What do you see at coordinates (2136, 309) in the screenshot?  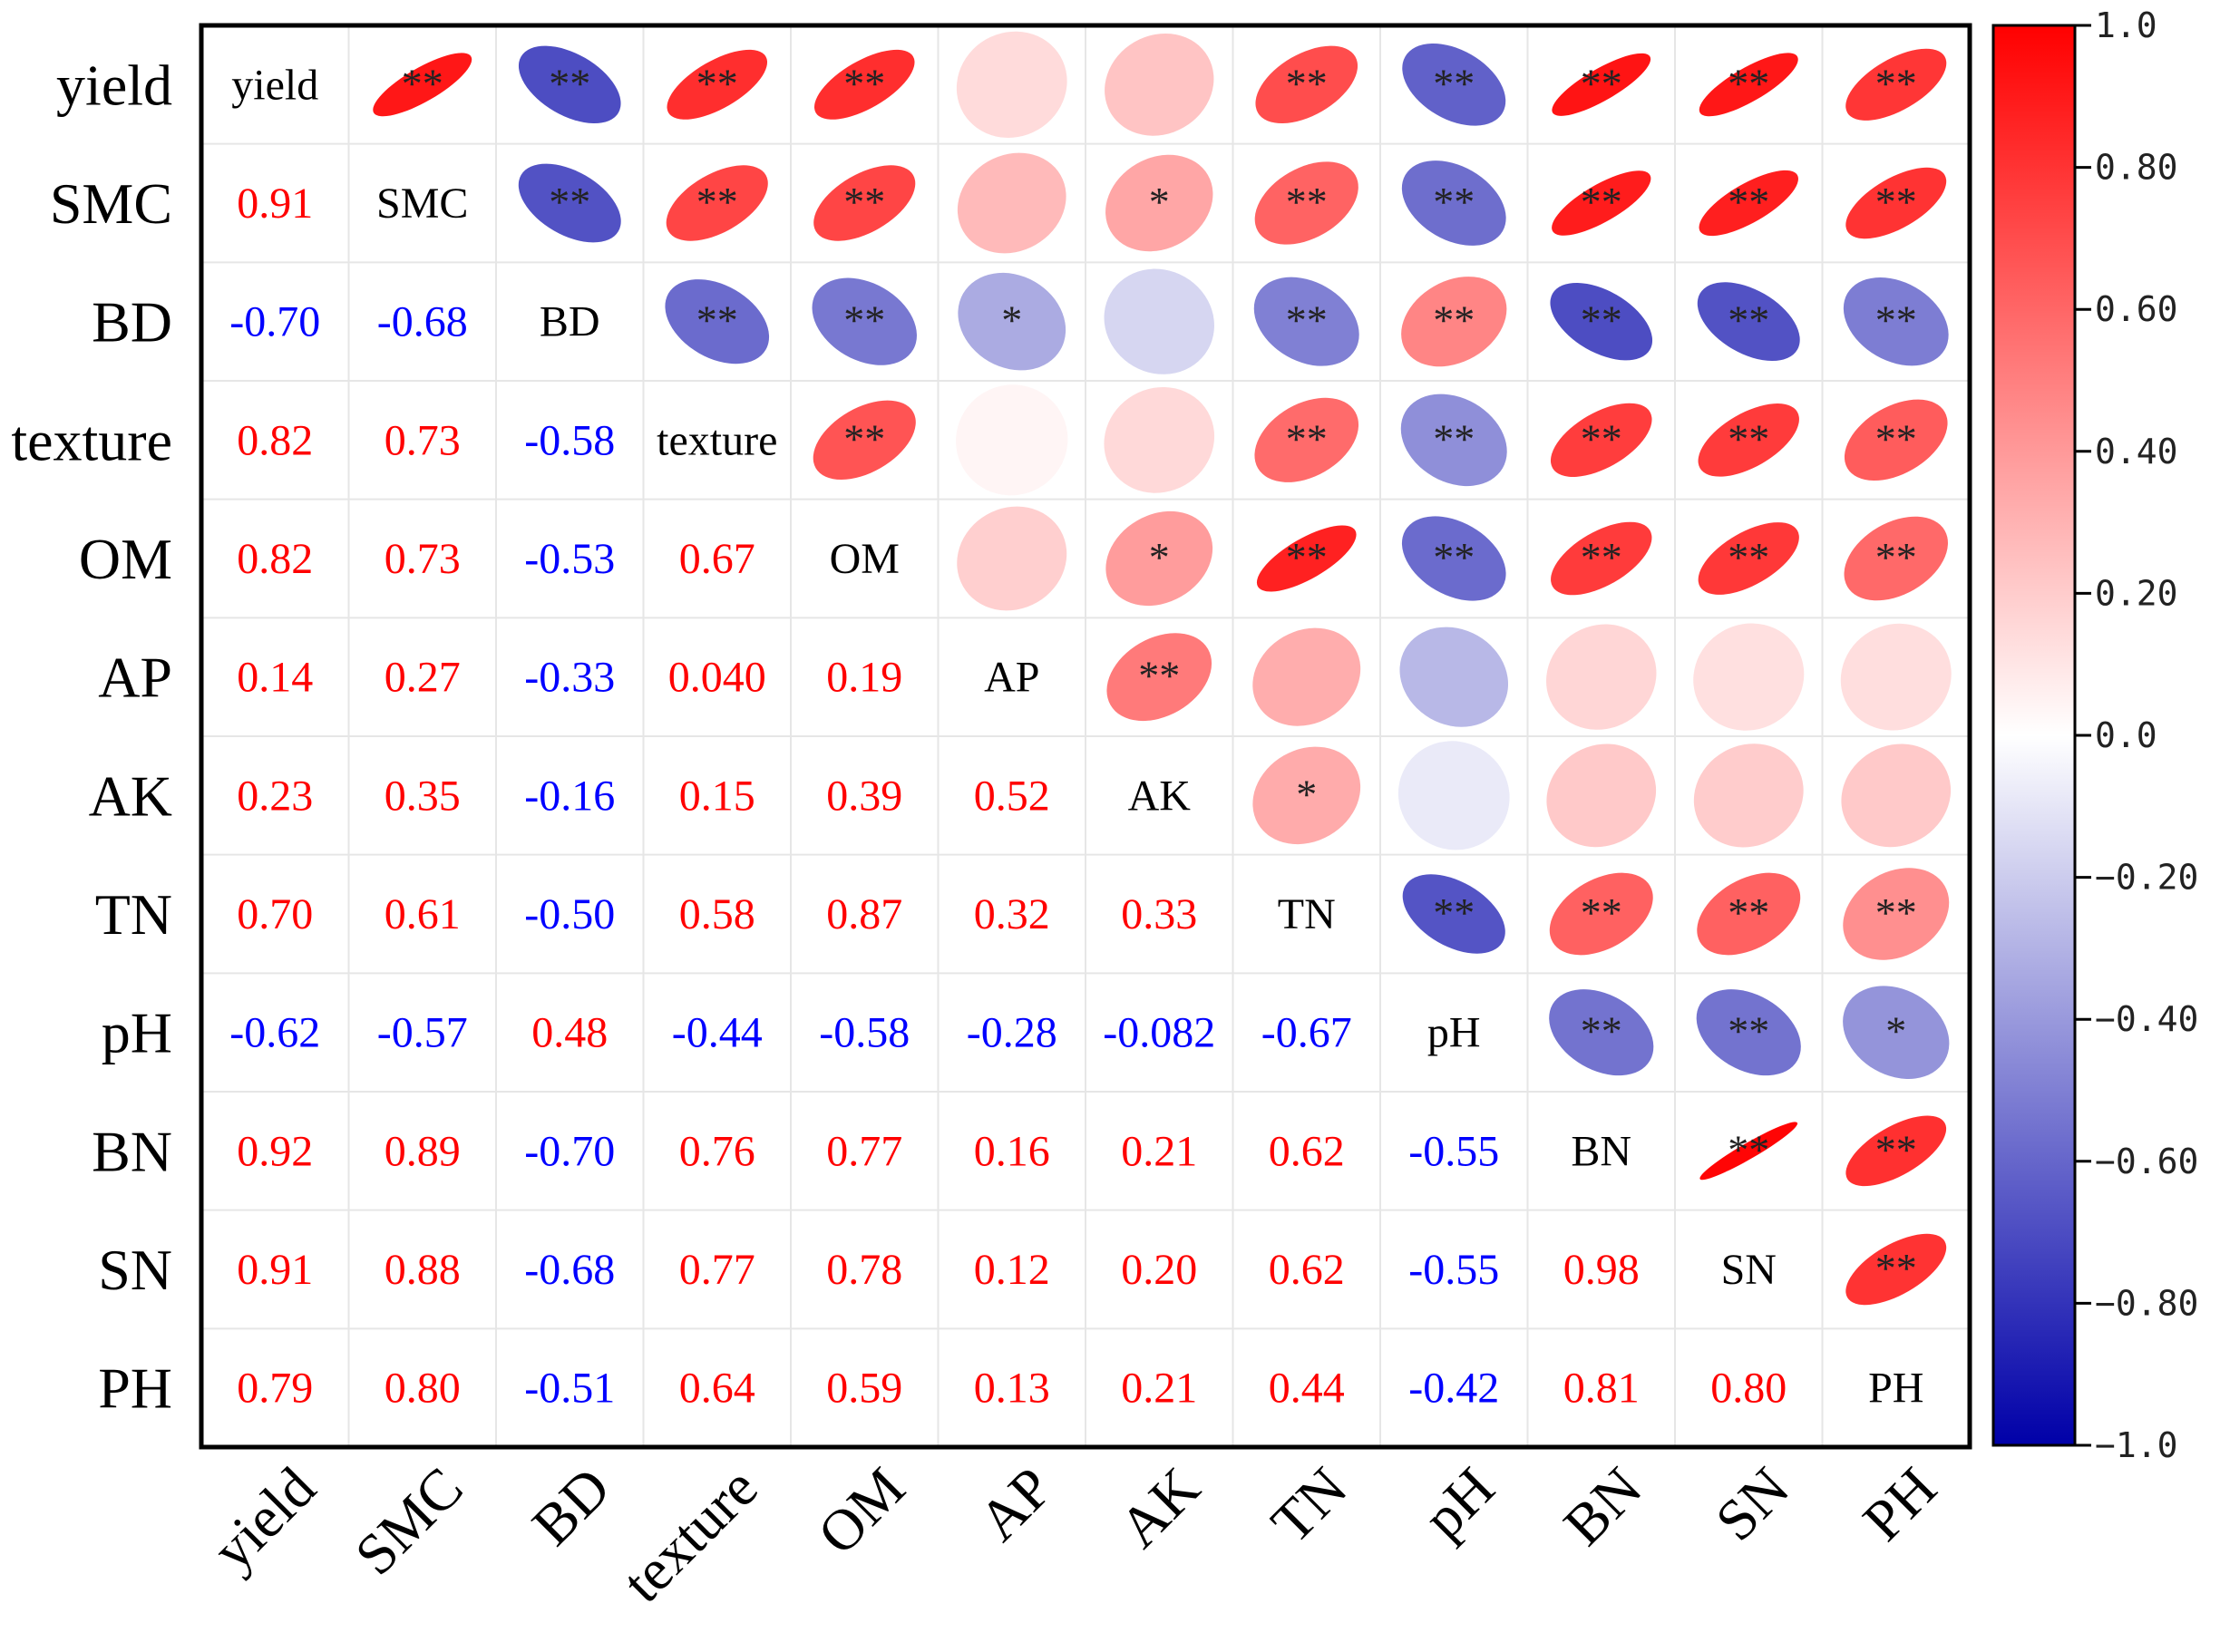 I see `colorbar-tick-label: 0.60` at bounding box center [2136, 309].